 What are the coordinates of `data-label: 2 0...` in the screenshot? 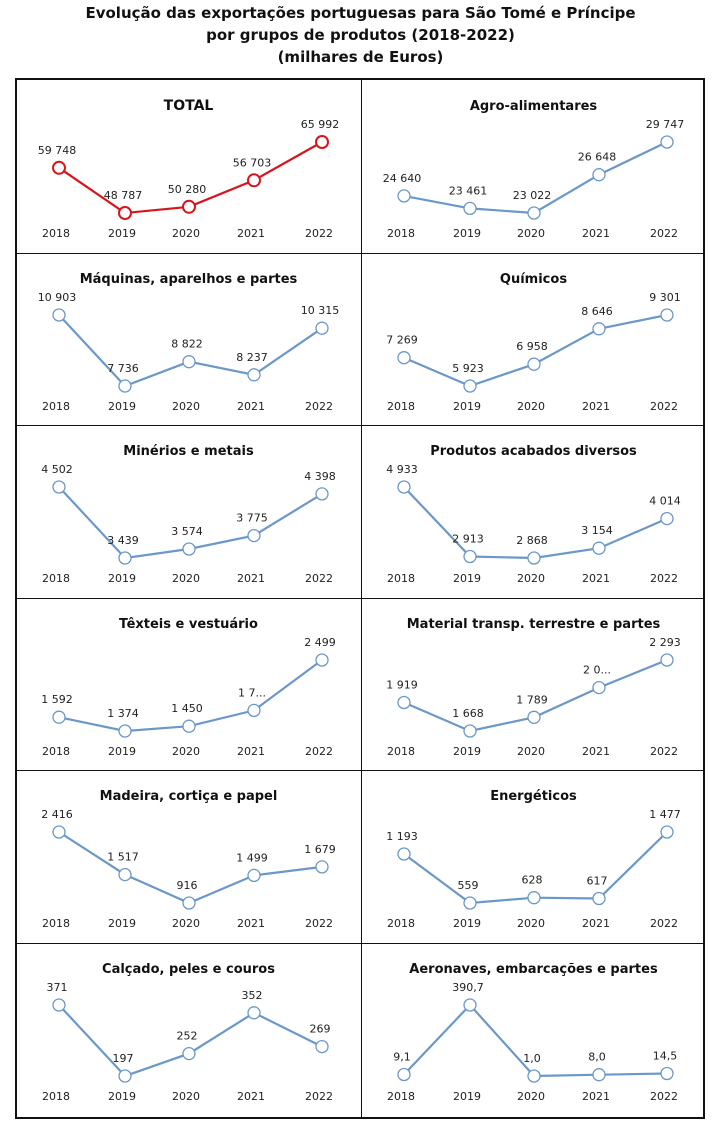 It's located at (597, 669).